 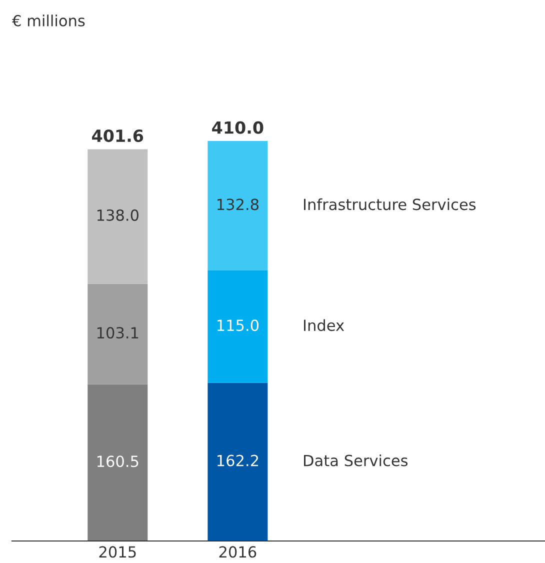 I want to click on data-label: 138.0, so click(x=117, y=215).